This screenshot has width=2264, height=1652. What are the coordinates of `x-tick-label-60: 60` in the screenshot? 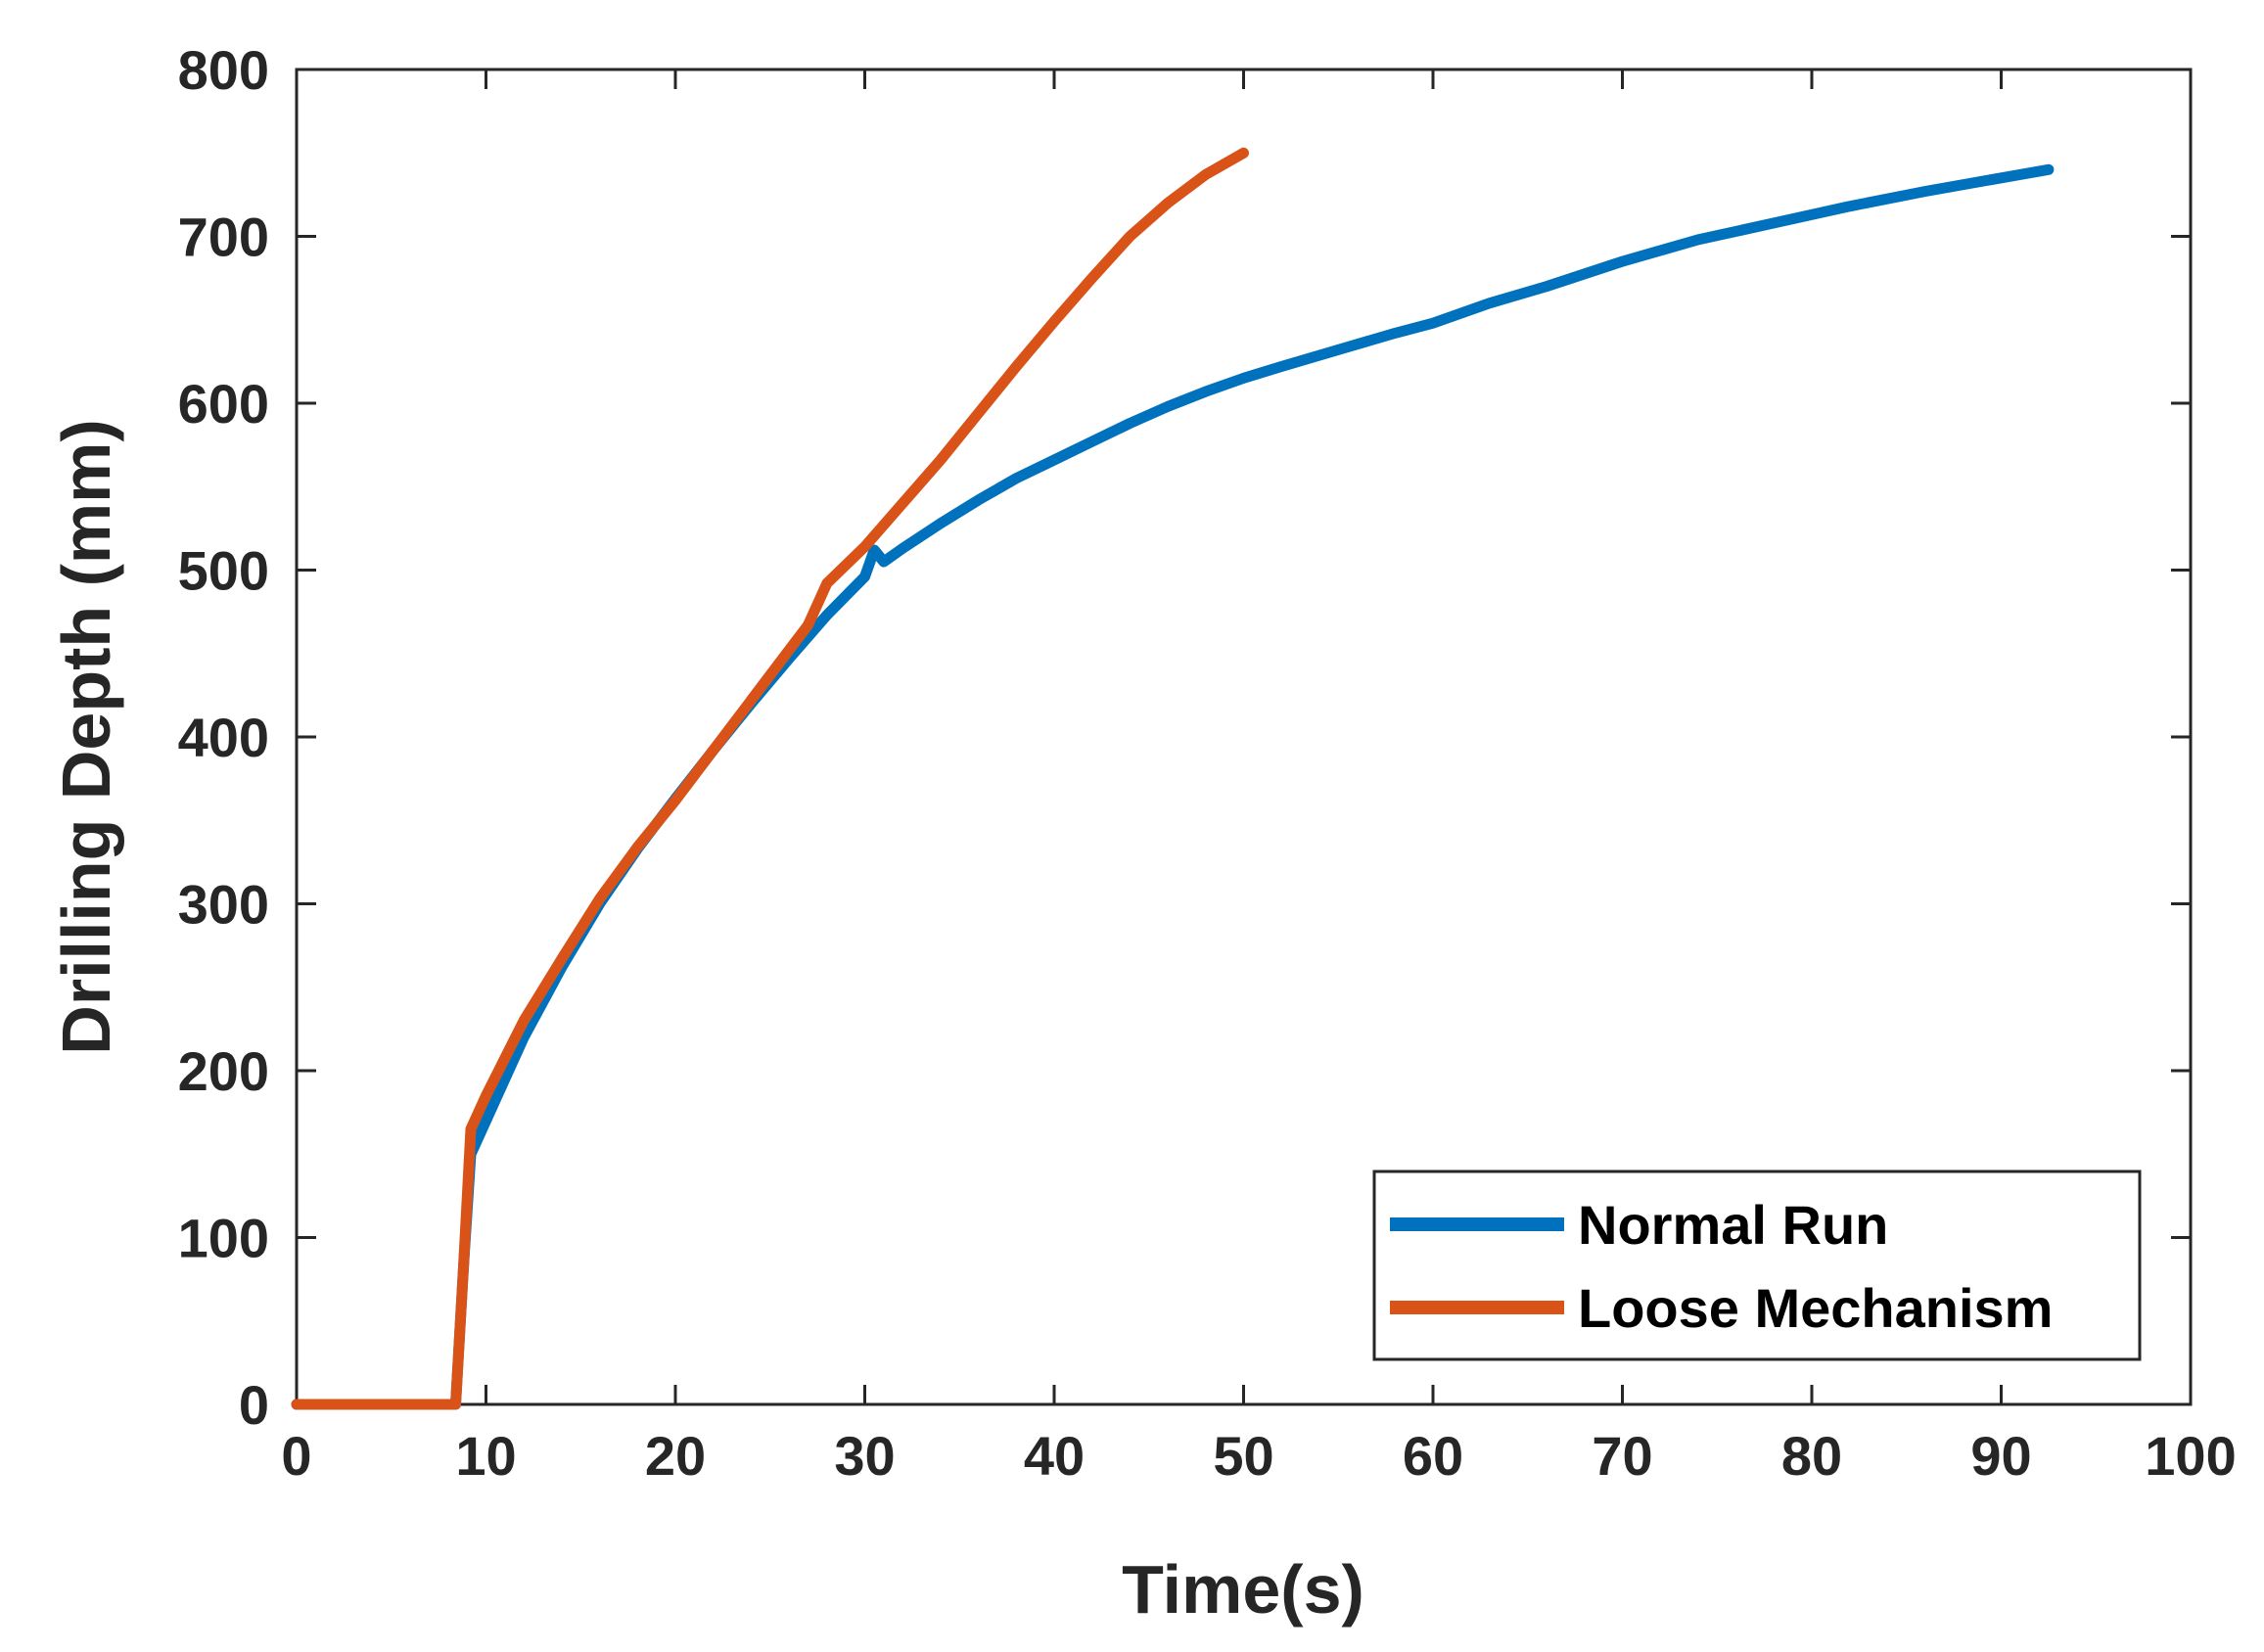 It's located at (1433, 1456).